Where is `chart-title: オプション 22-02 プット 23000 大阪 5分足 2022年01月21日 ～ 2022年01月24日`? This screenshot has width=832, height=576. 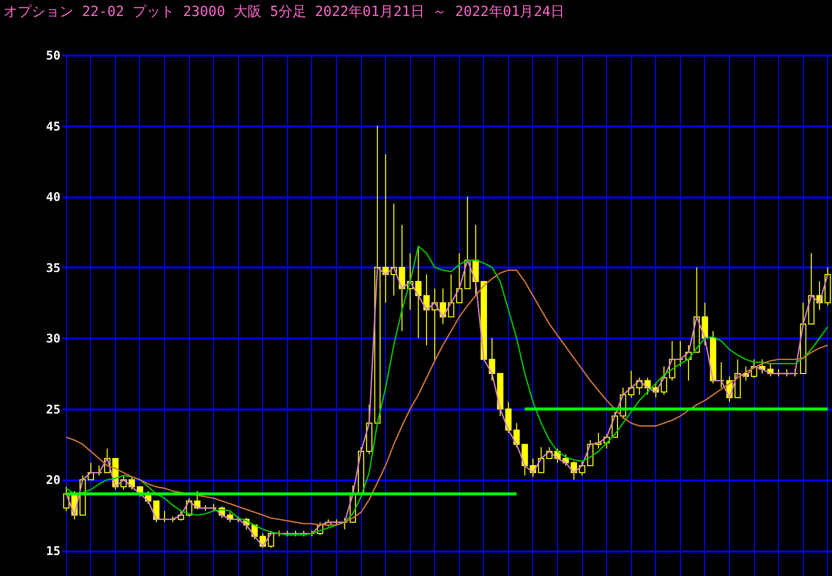 chart-title: オプション 22-02 プット 23000 大阪 5分足 2022年01月21日 ～ 2022年01月24日 is located at coordinates (284, 12).